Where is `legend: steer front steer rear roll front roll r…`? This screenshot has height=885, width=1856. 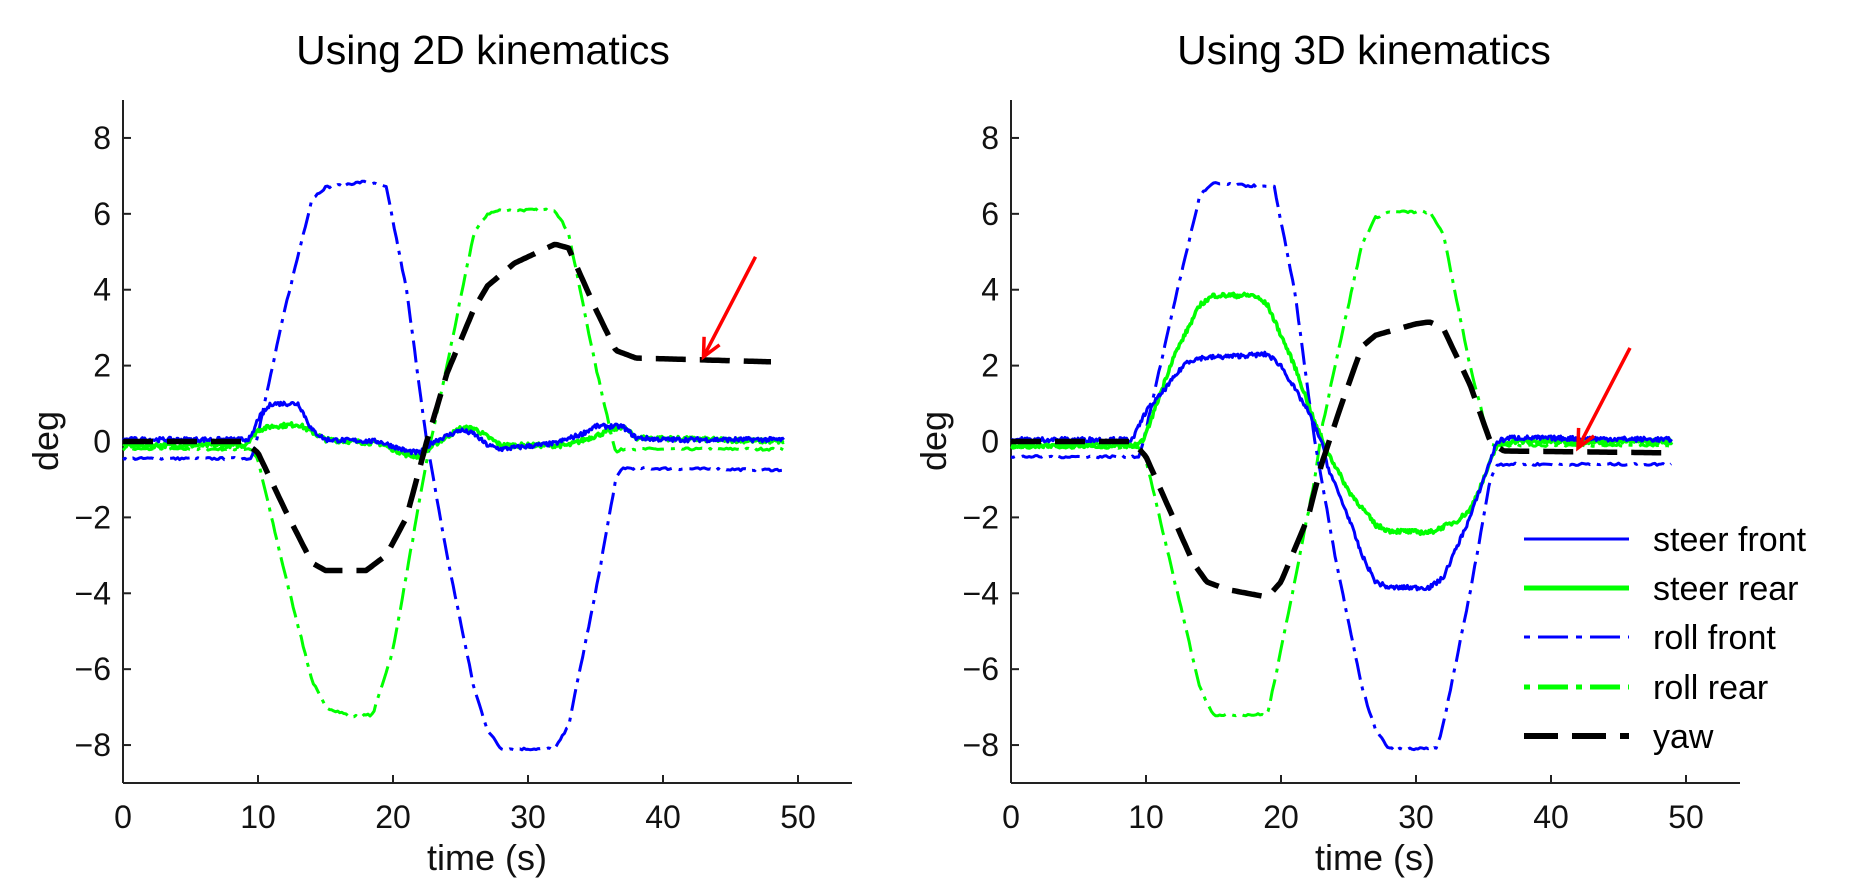
legend: steer front steer rear roll front roll r… is located at coordinates (1665, 638).